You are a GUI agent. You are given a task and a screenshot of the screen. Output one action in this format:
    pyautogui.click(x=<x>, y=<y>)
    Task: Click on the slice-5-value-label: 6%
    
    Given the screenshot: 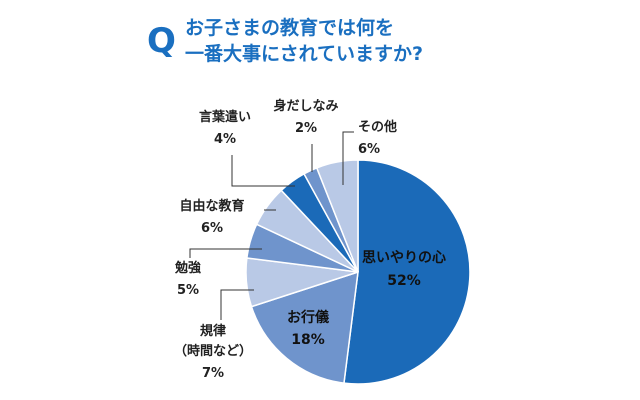 What is the action you would take?
    pyautogui.click(x=212, y=228)
    